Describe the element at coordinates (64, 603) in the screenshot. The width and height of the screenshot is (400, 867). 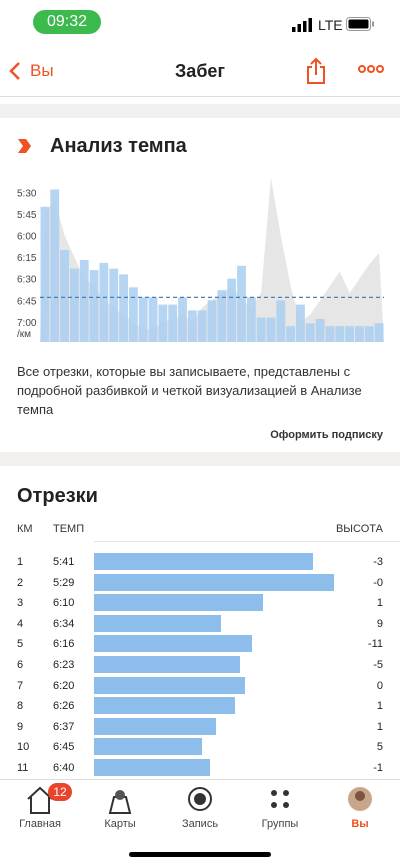
I see `split-pace: 6:10` at that location.